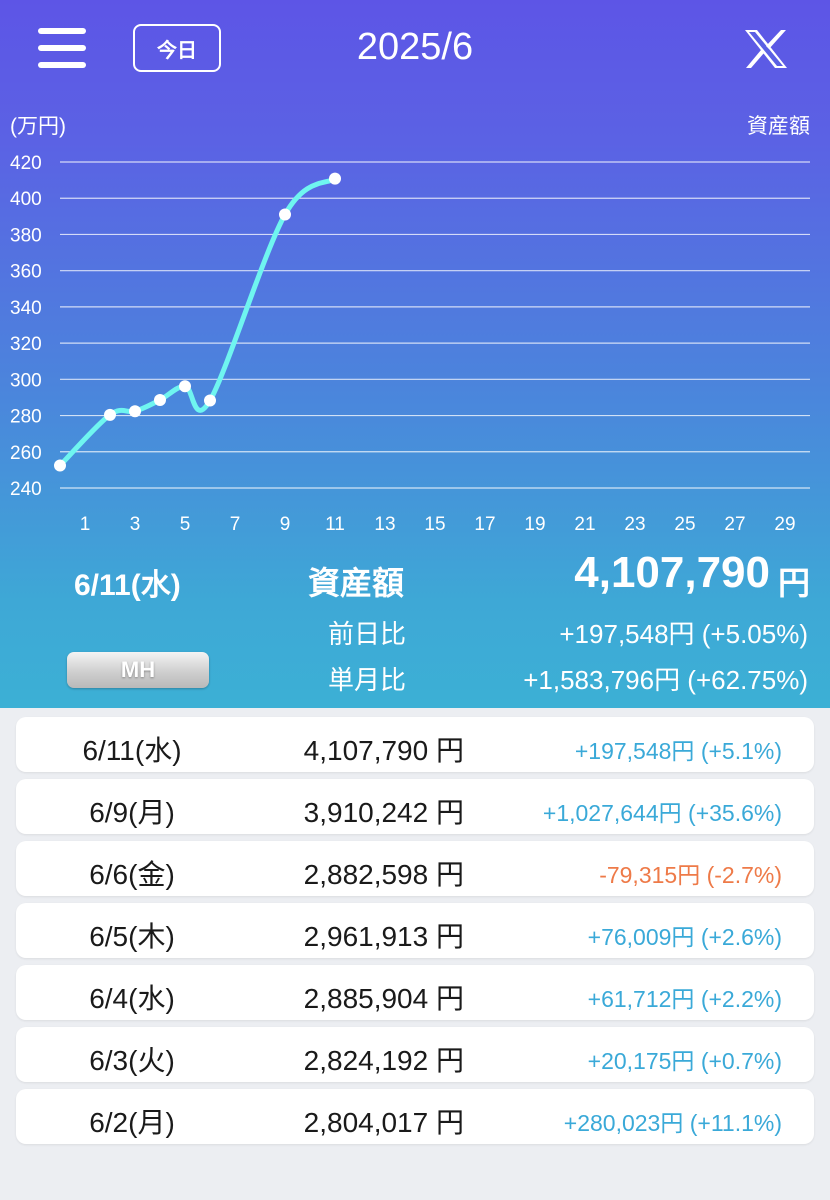  Describe the element at coordinates (132, 750) in the screenshot. I see `row-date: 6/11(水)` at that location.